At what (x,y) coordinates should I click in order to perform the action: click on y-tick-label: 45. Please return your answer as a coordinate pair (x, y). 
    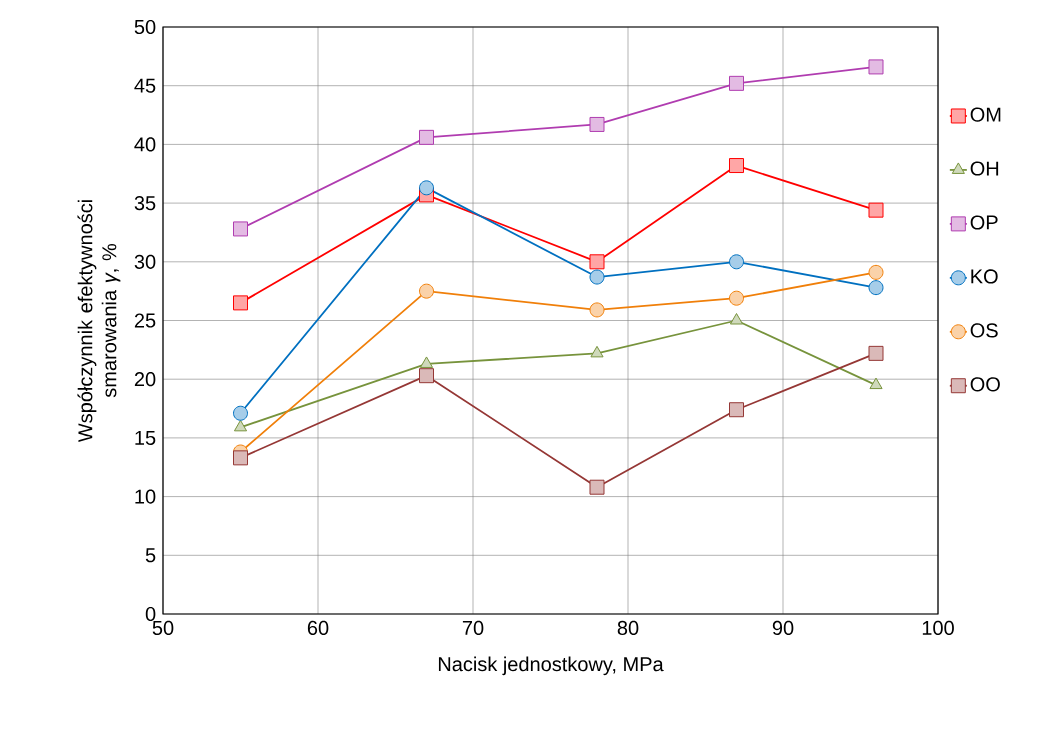
    Looking at the image, I should click on (145, 85).